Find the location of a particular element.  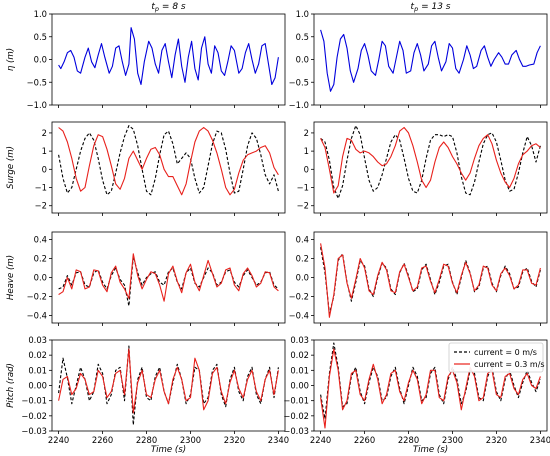

y-axis-label: η (m) is located at coordinates (11, 59).